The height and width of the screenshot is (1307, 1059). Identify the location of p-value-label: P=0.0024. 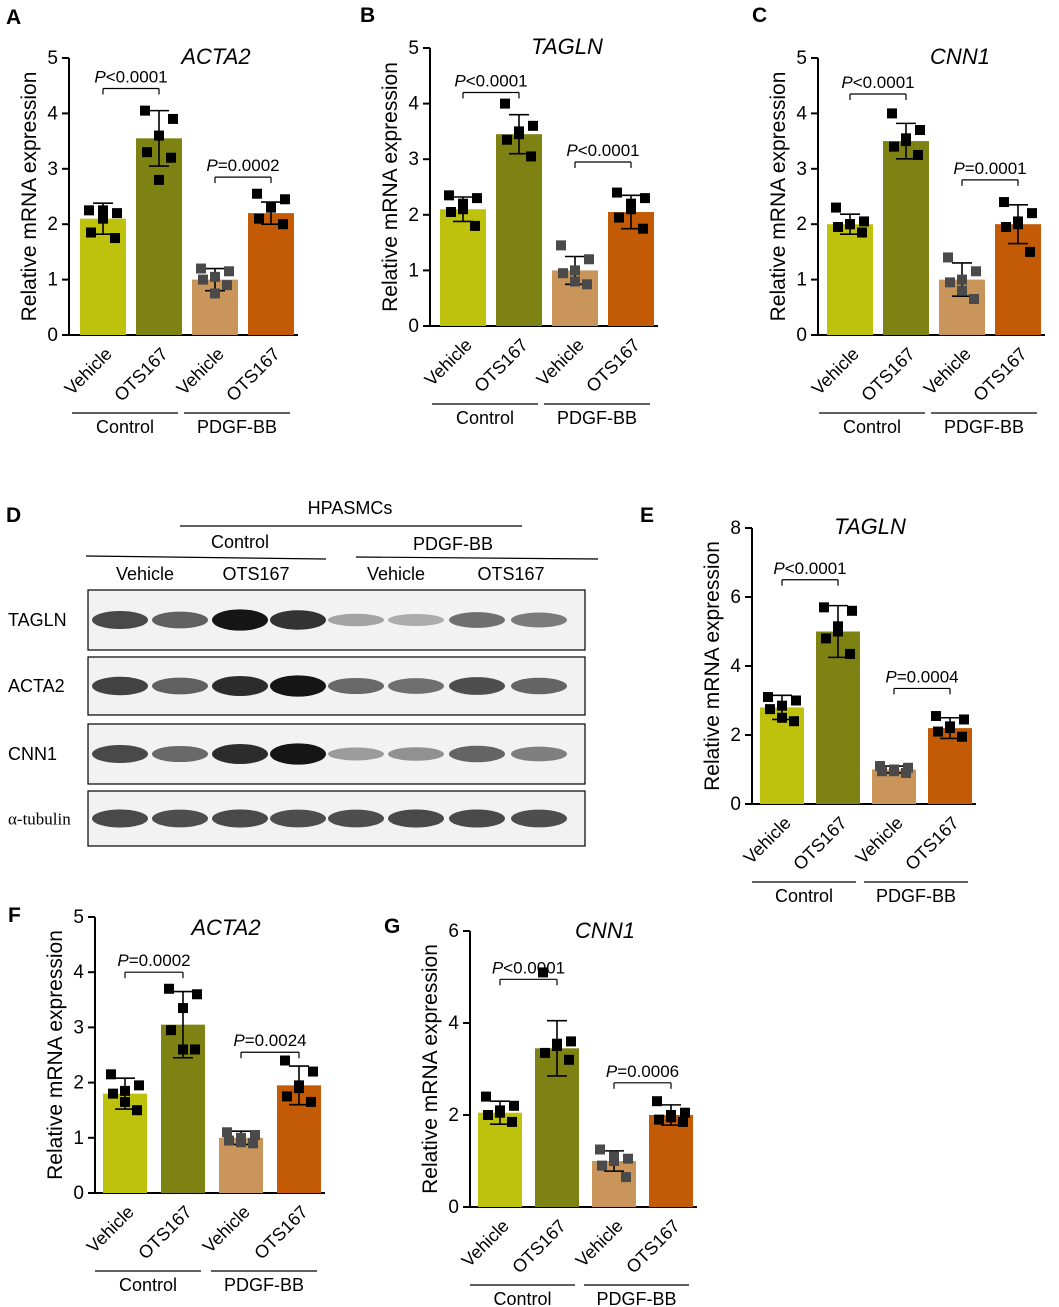
(269, 1040).